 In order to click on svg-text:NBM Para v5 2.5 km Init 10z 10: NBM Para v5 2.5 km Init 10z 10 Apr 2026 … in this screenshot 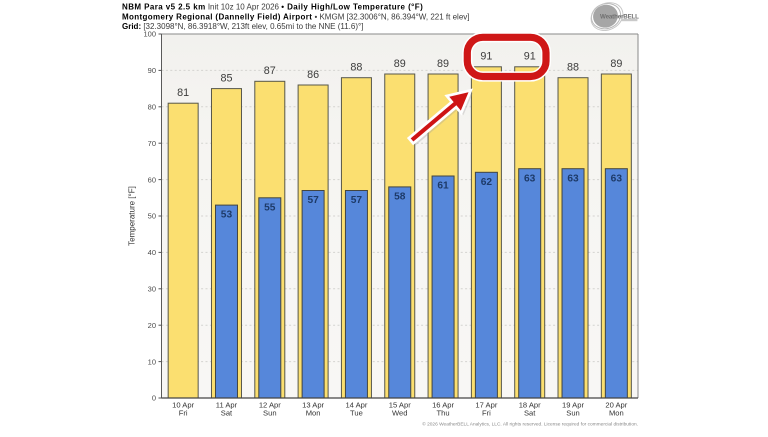, I will do `click(272, 6)`.